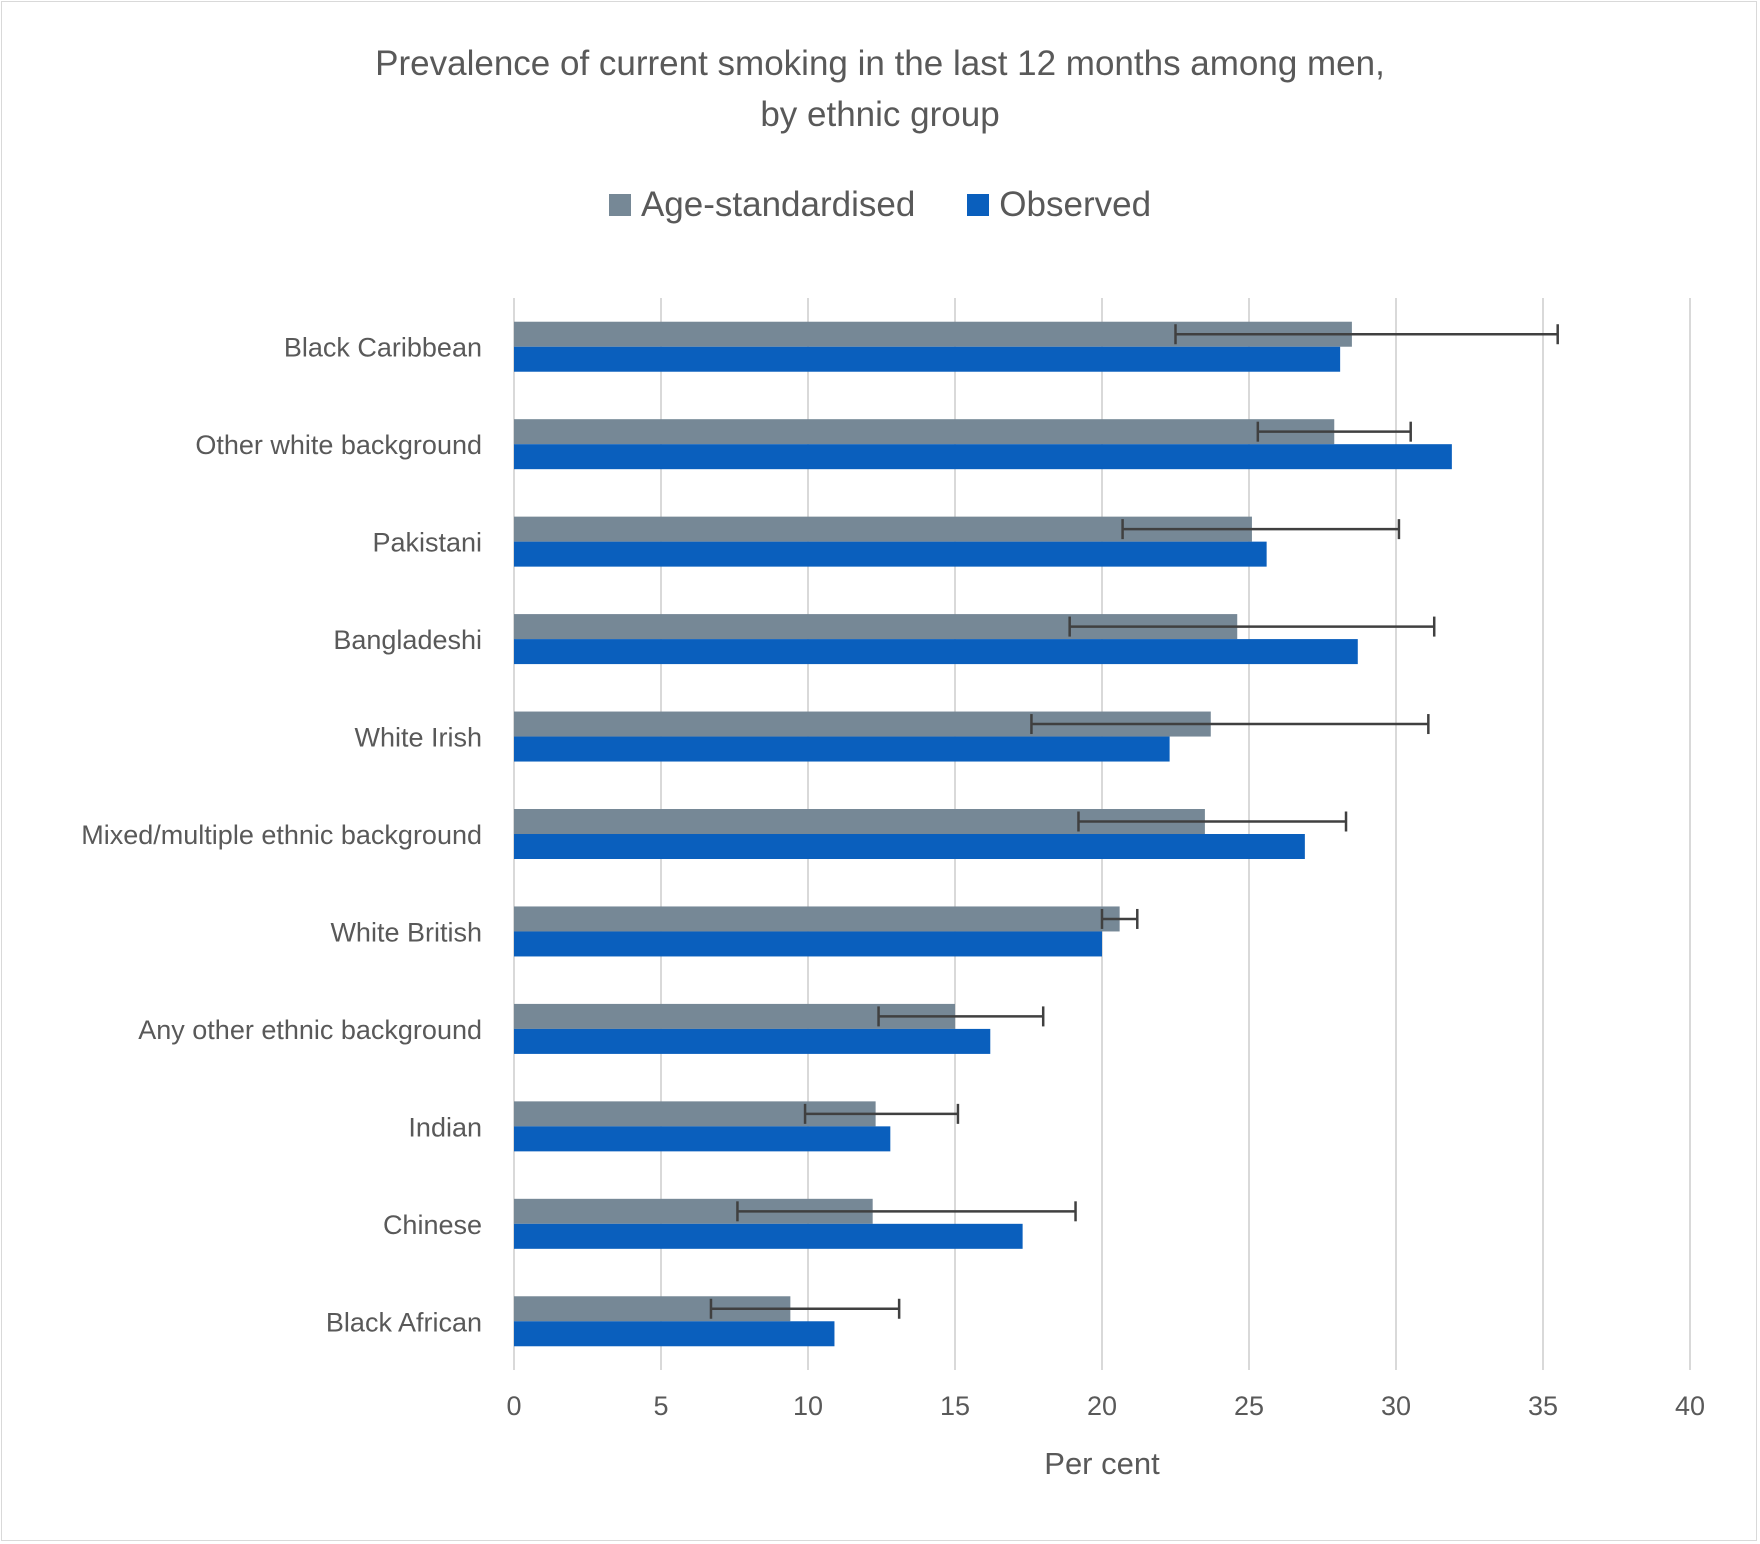  Describe the element at coordinates (1102, 1463) in the screenshot. I see `x-axis-title: Per cent` at that location.